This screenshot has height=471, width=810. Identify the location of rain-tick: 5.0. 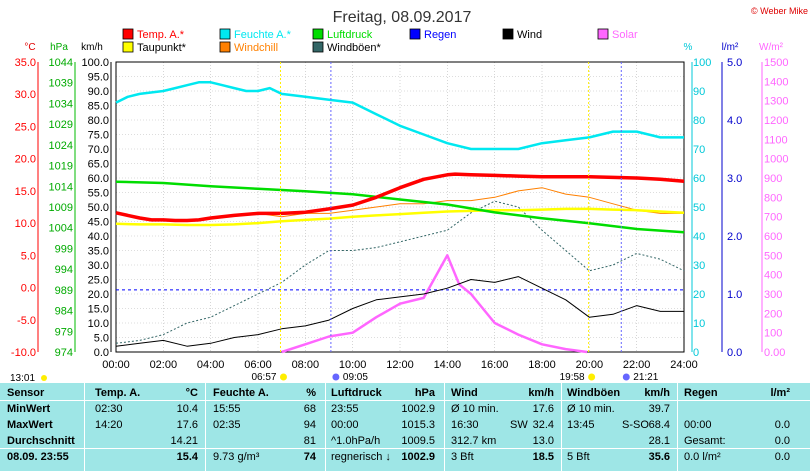
(734, 63).